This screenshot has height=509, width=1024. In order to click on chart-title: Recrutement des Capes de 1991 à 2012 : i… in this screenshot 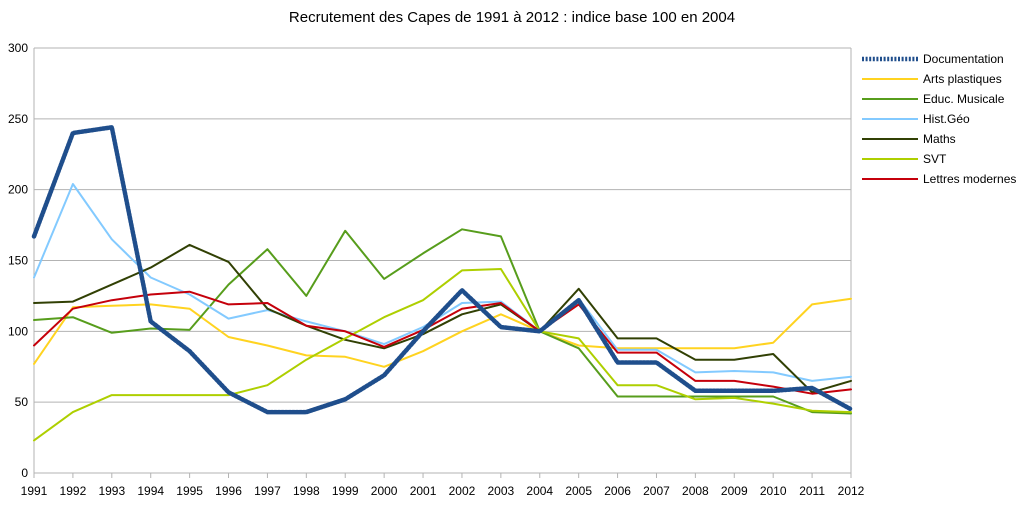, I will do `click(512, 17)`.